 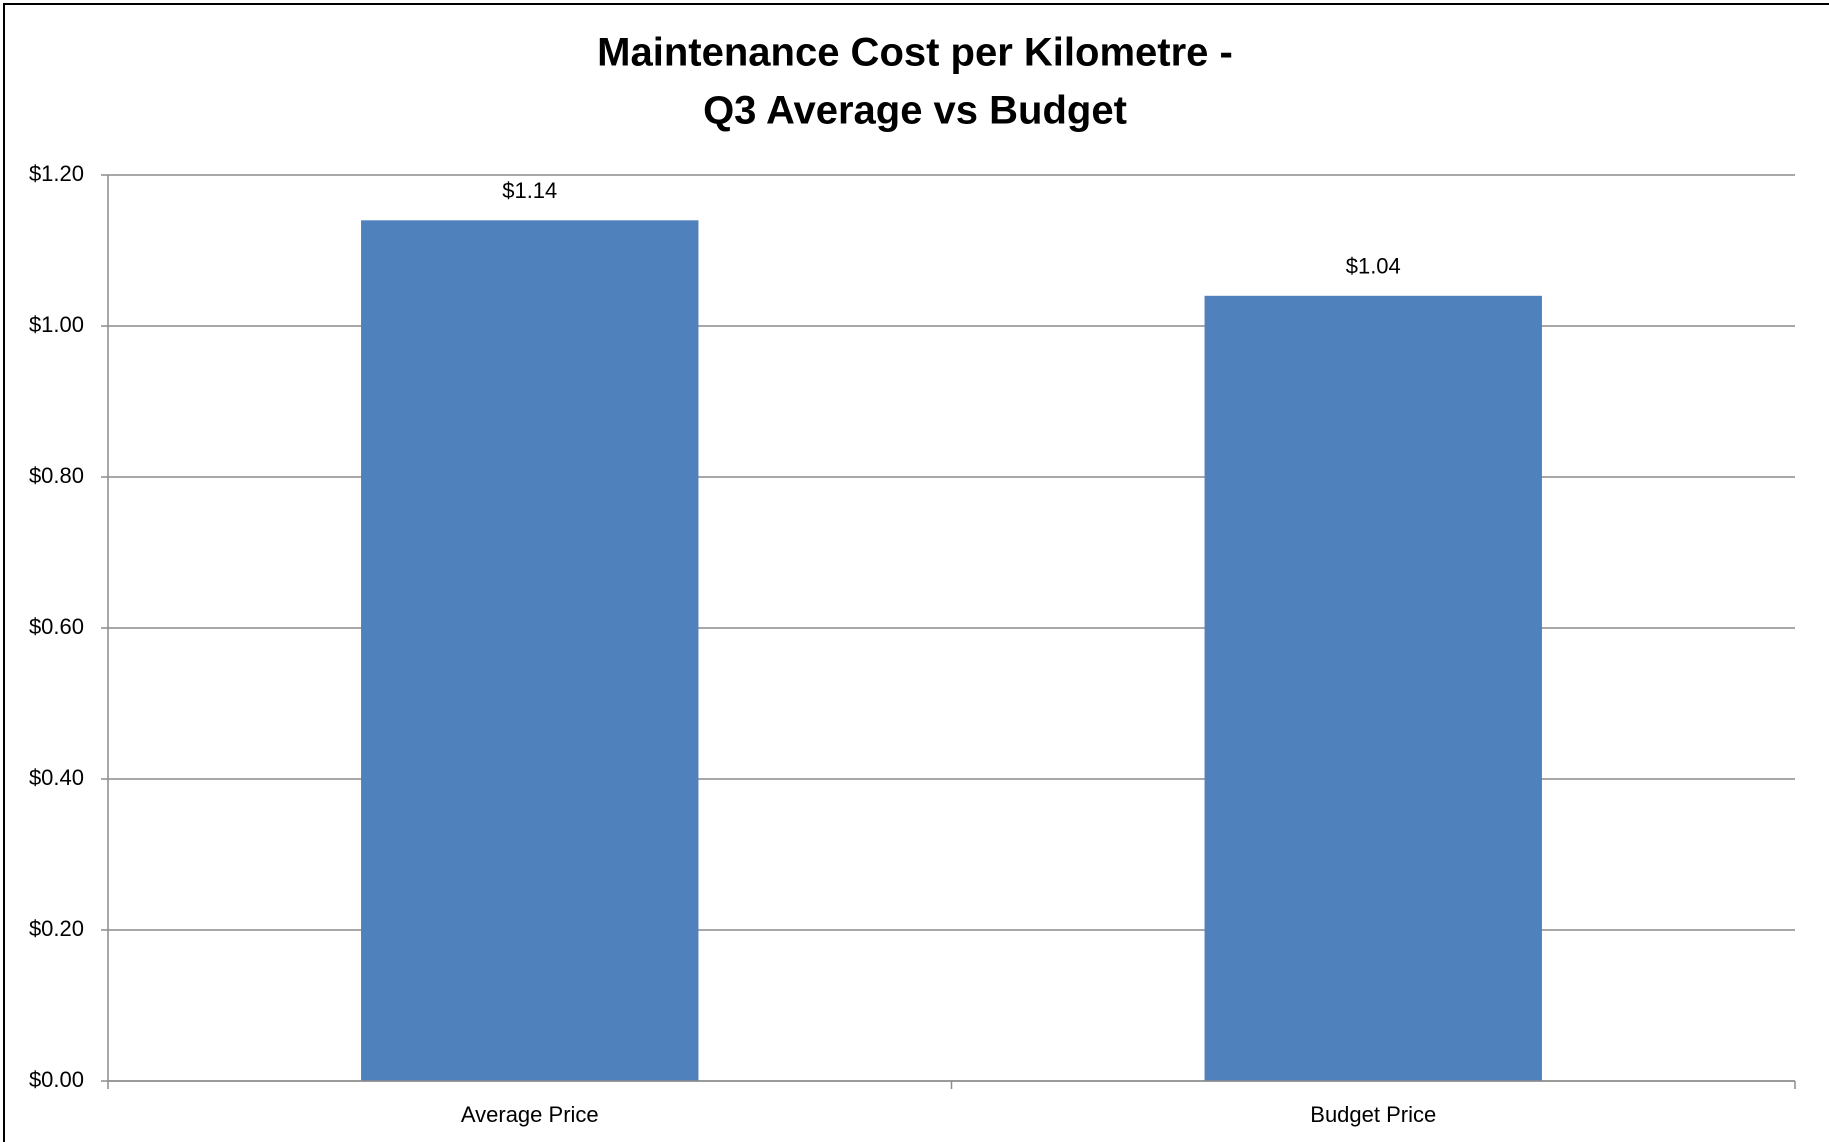 I want to click on y-tick-label: $1.00, so click(x=56, y=324).